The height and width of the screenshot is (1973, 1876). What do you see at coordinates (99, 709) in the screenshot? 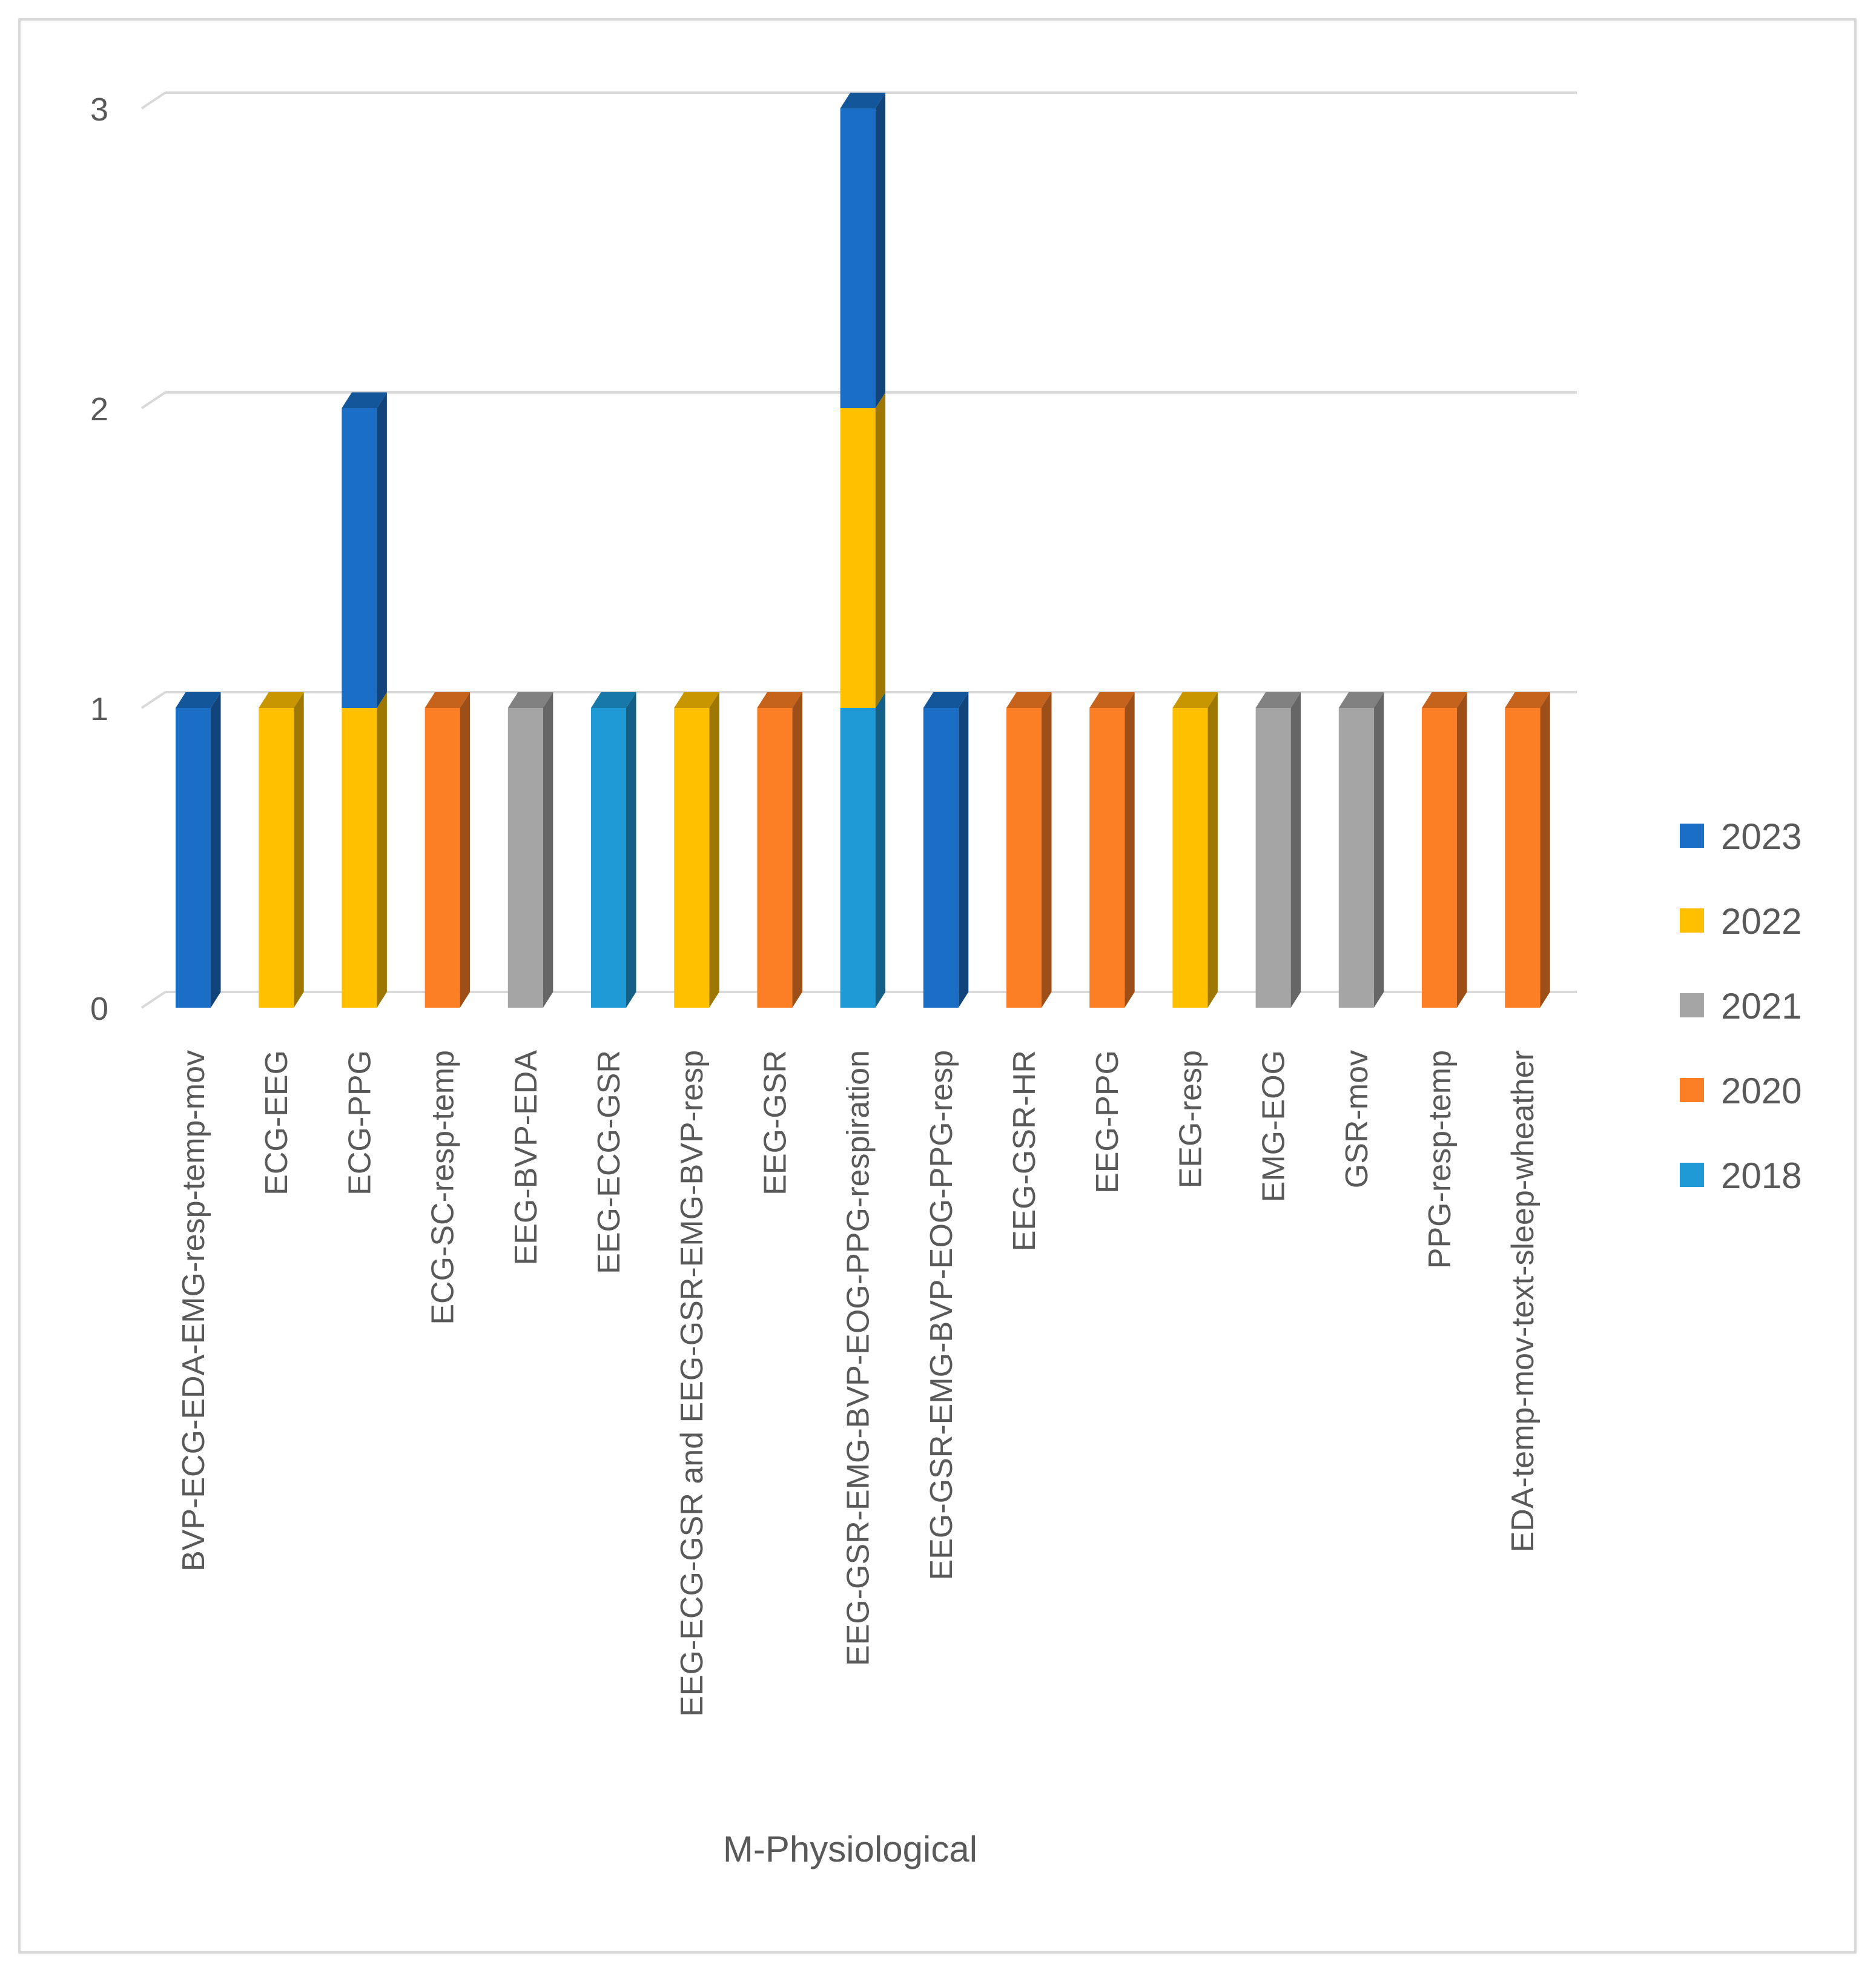
I see `y-tick-label: 1` at bounding box center [99, 709].